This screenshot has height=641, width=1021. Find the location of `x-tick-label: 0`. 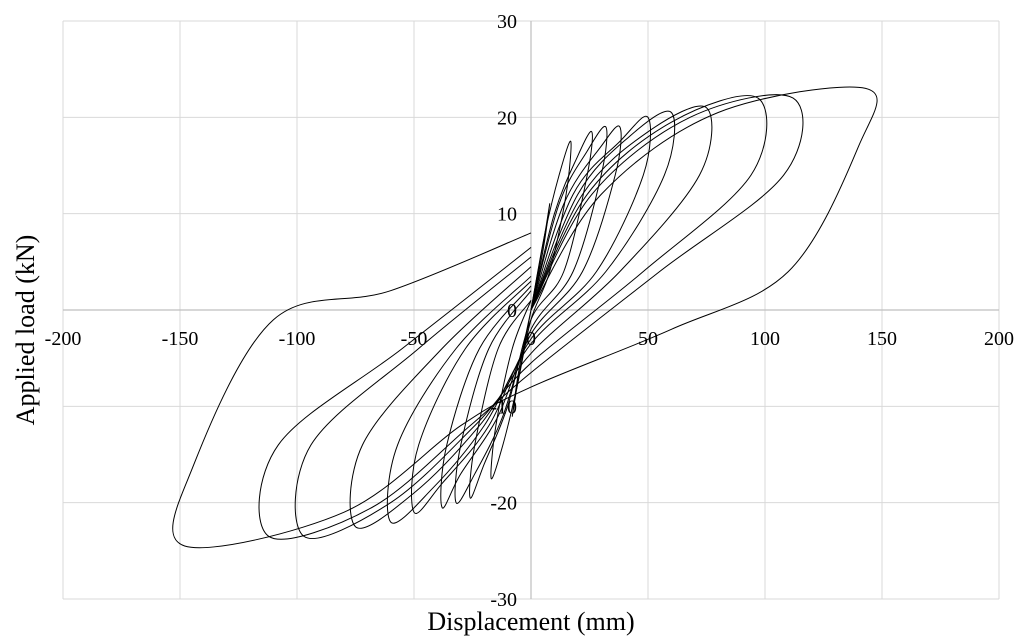

x-tick-label: 0 is located at coordinates (531, 339).